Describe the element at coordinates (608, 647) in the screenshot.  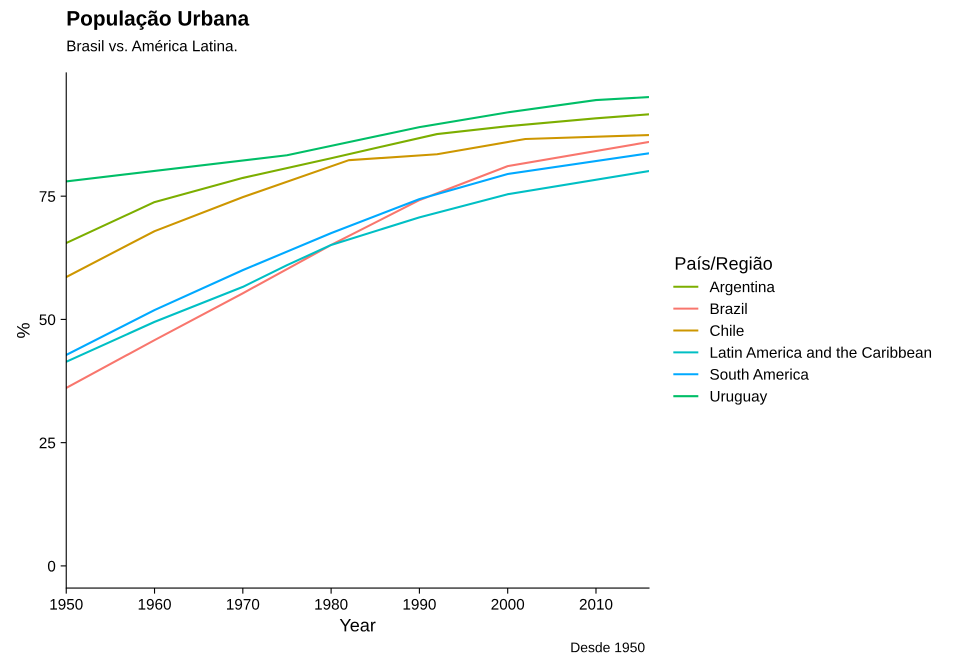
I see `text: Desde 1950` at that location.